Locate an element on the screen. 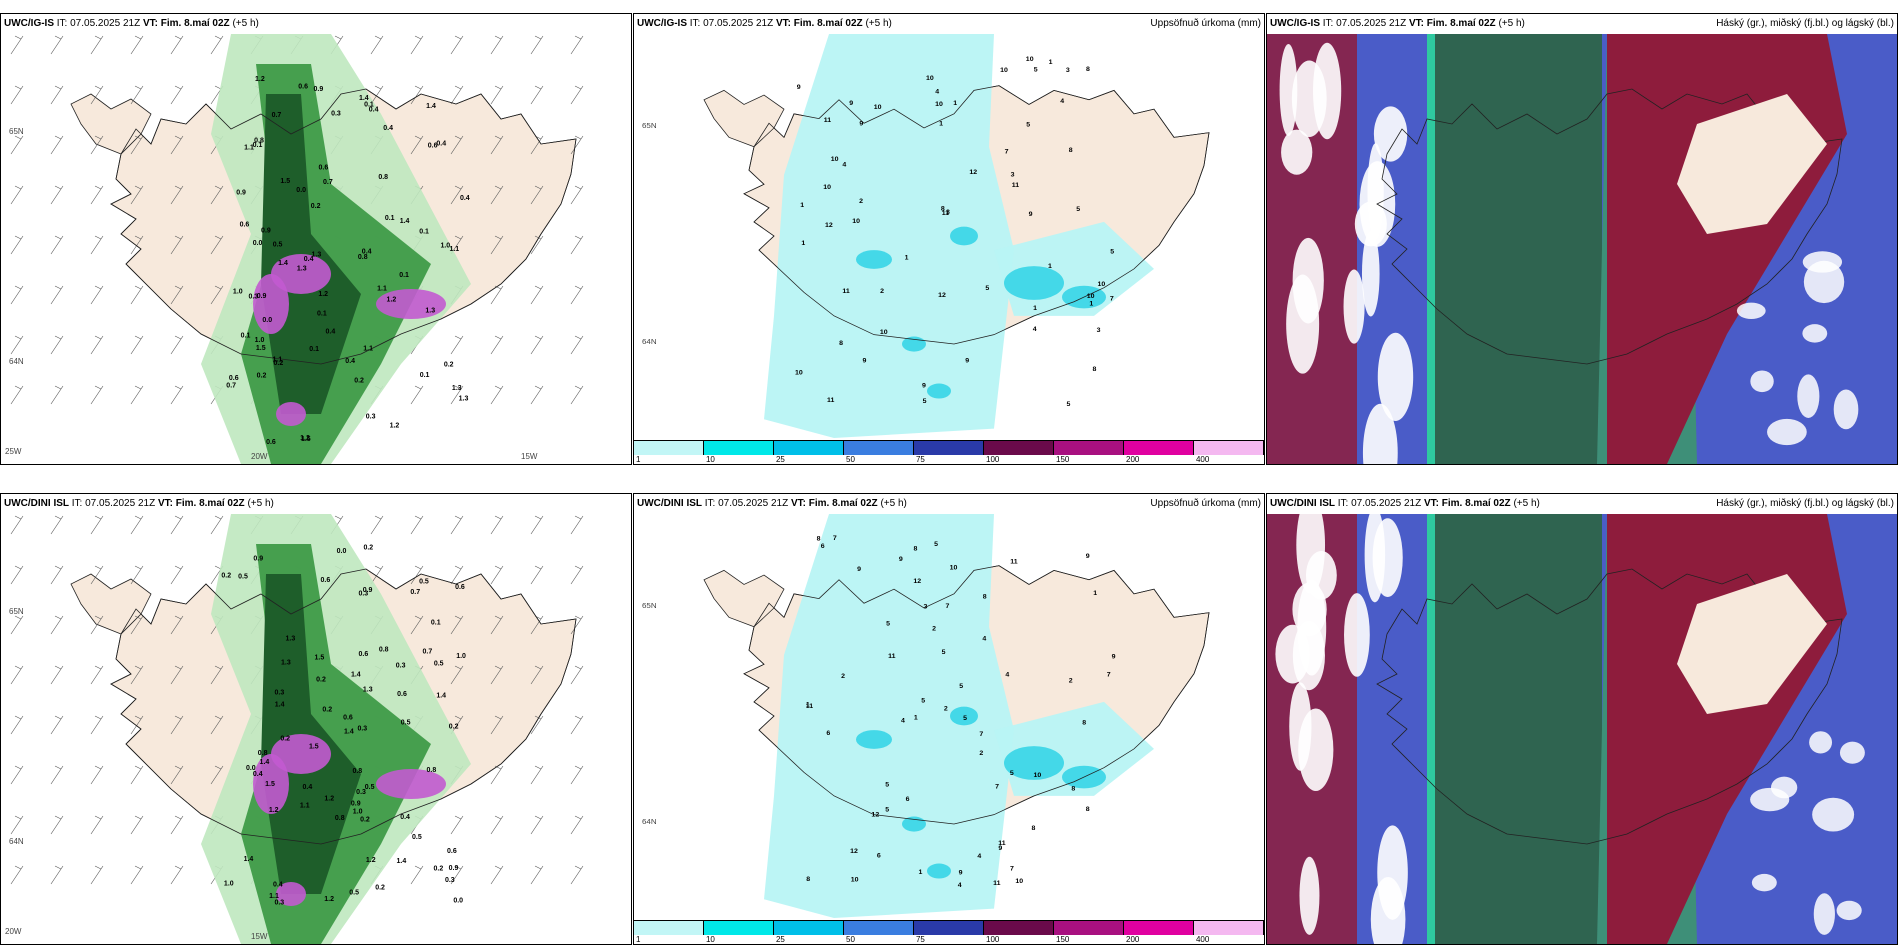 This screenshot has height=950, width=1900. coastline is located at coordinates (976, 215).